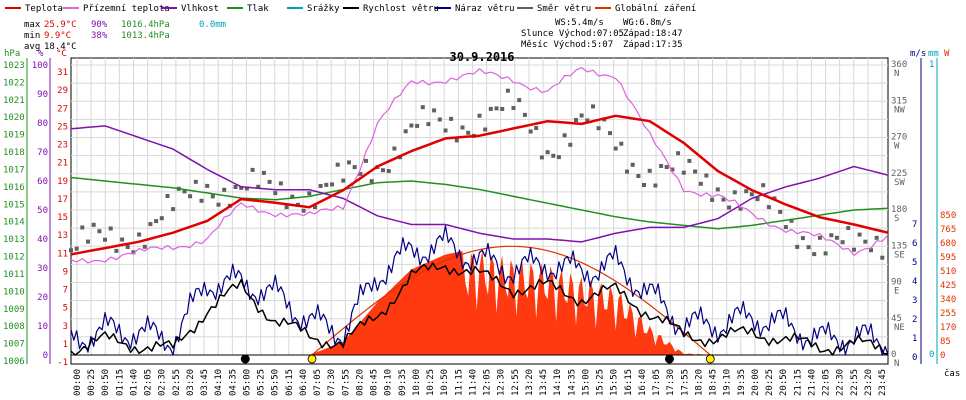  Describe the element at coordinates (869, 382) in the screenshot. I see `tick-time: 23:20` at that location.